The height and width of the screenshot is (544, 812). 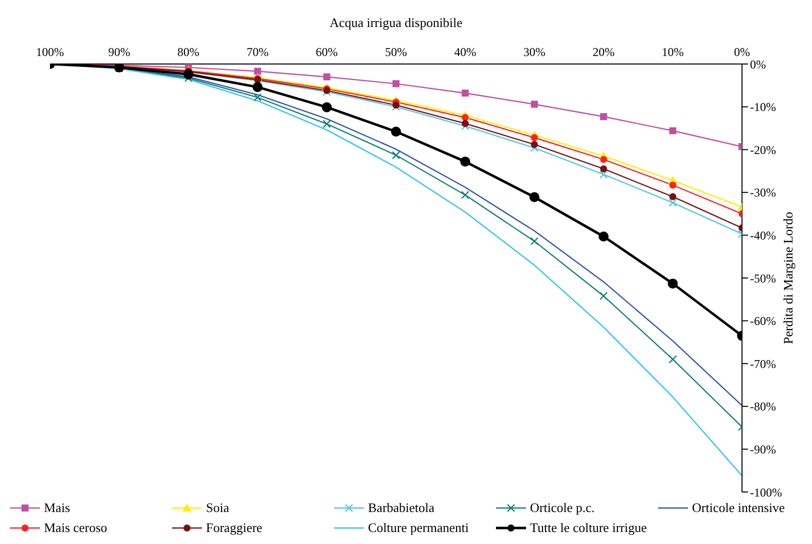 What do you see at coordinates (396, 22) in the screenshot?
I see `x-axis-title: Acqua irrigua disponibile` at bounding box center [396, 22].